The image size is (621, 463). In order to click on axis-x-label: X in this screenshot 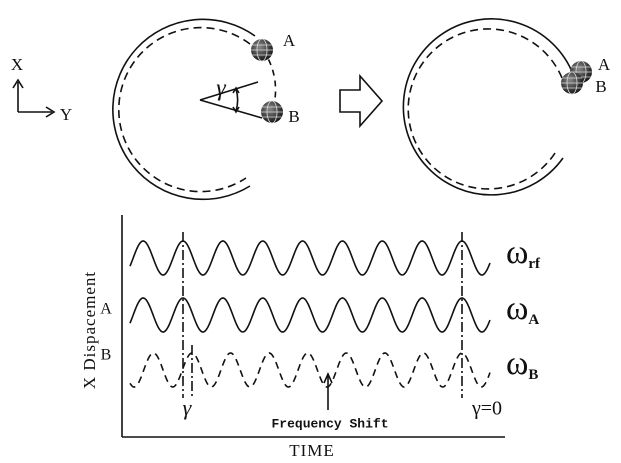, I will do `click(17, 64)`.